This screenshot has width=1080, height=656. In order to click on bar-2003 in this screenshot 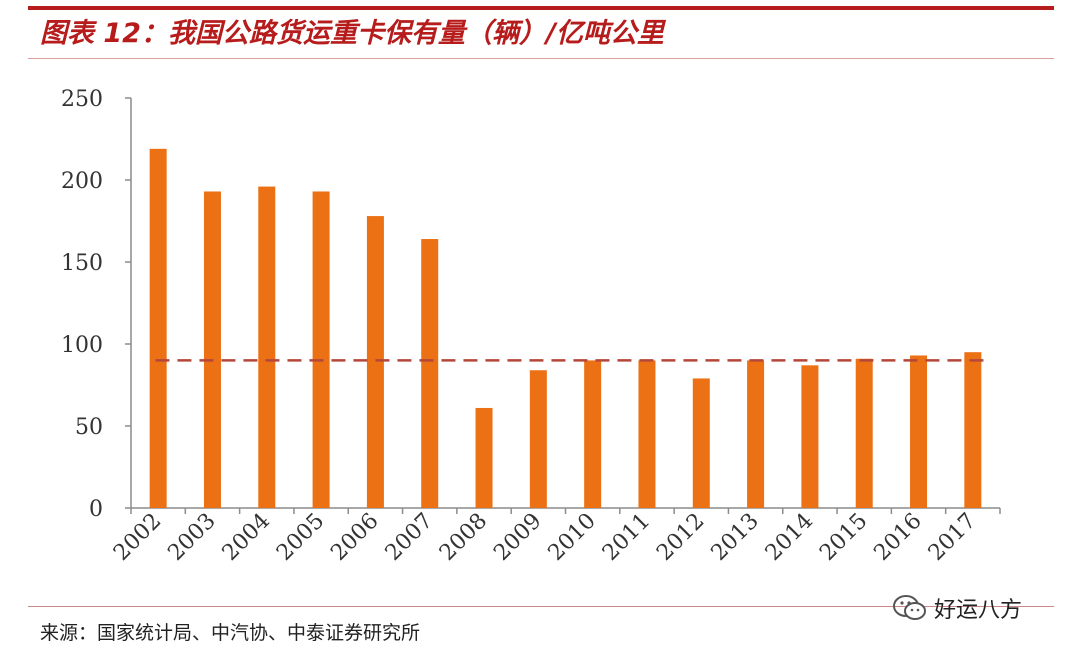, I will do `click(212, 350)`.